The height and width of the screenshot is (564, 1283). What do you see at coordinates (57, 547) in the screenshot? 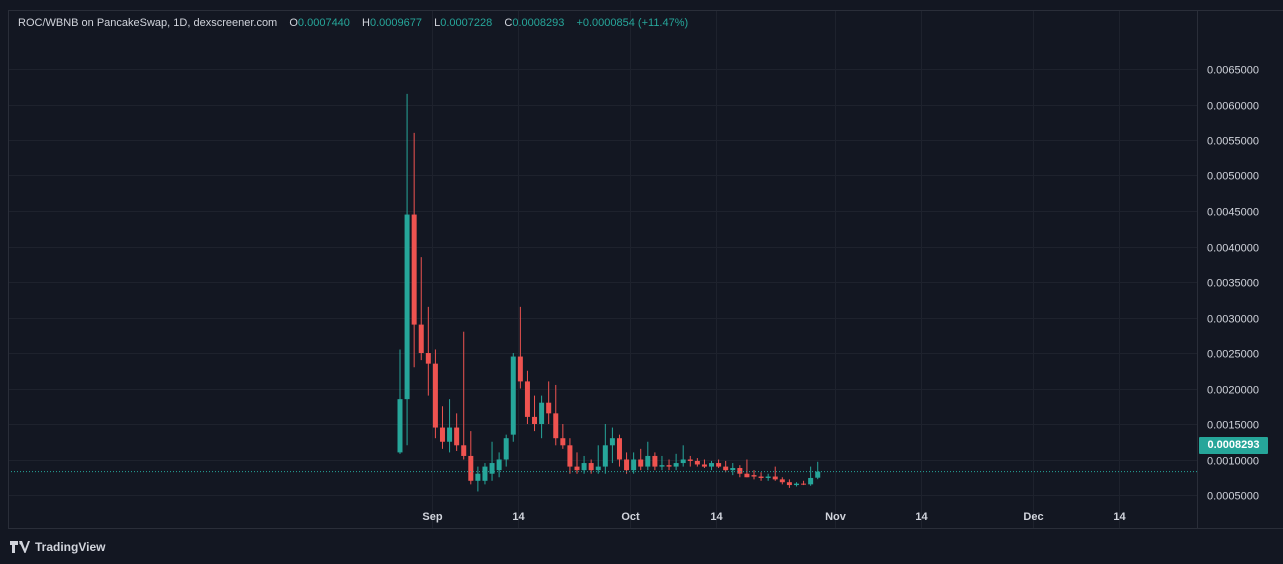
I see `tradingview-attribution: TradingView` at bounding box center [57, 547].